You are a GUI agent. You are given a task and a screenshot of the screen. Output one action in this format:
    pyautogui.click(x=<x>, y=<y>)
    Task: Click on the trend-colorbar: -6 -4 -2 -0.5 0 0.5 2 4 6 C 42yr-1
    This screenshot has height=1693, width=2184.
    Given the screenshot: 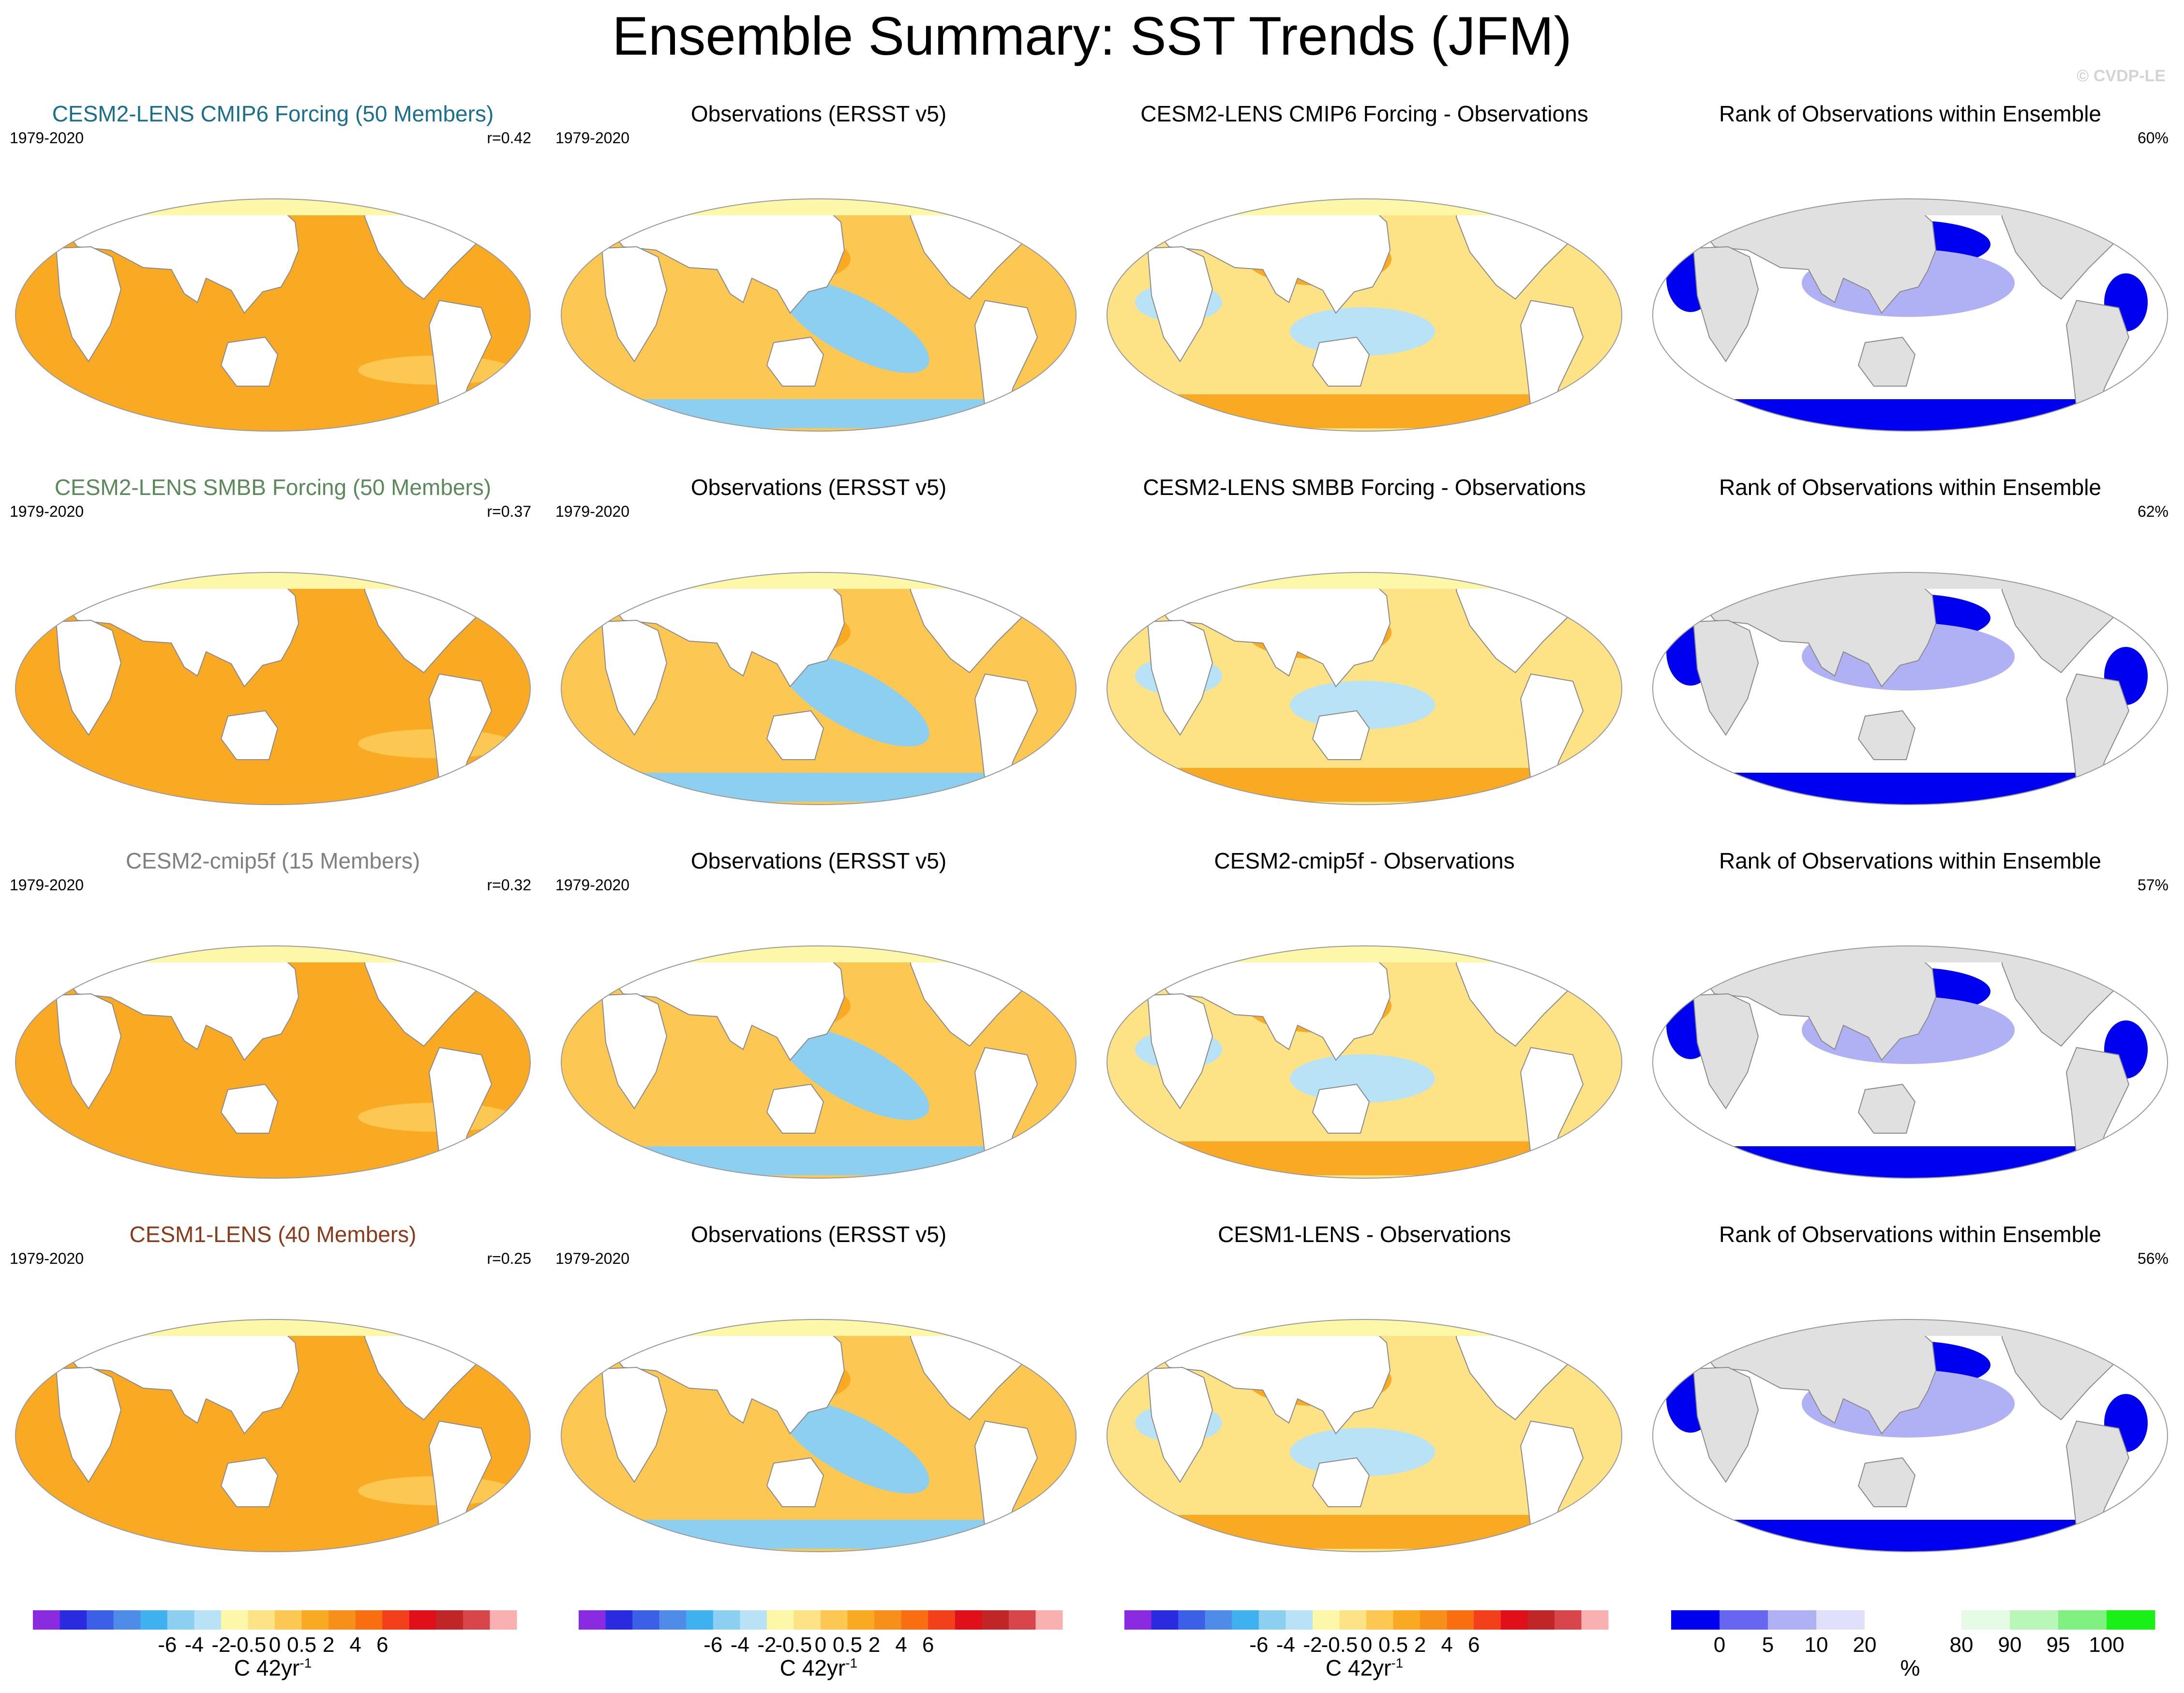 What is the action you would take?
    pyautogui.click(x=1365, y=1647)
    